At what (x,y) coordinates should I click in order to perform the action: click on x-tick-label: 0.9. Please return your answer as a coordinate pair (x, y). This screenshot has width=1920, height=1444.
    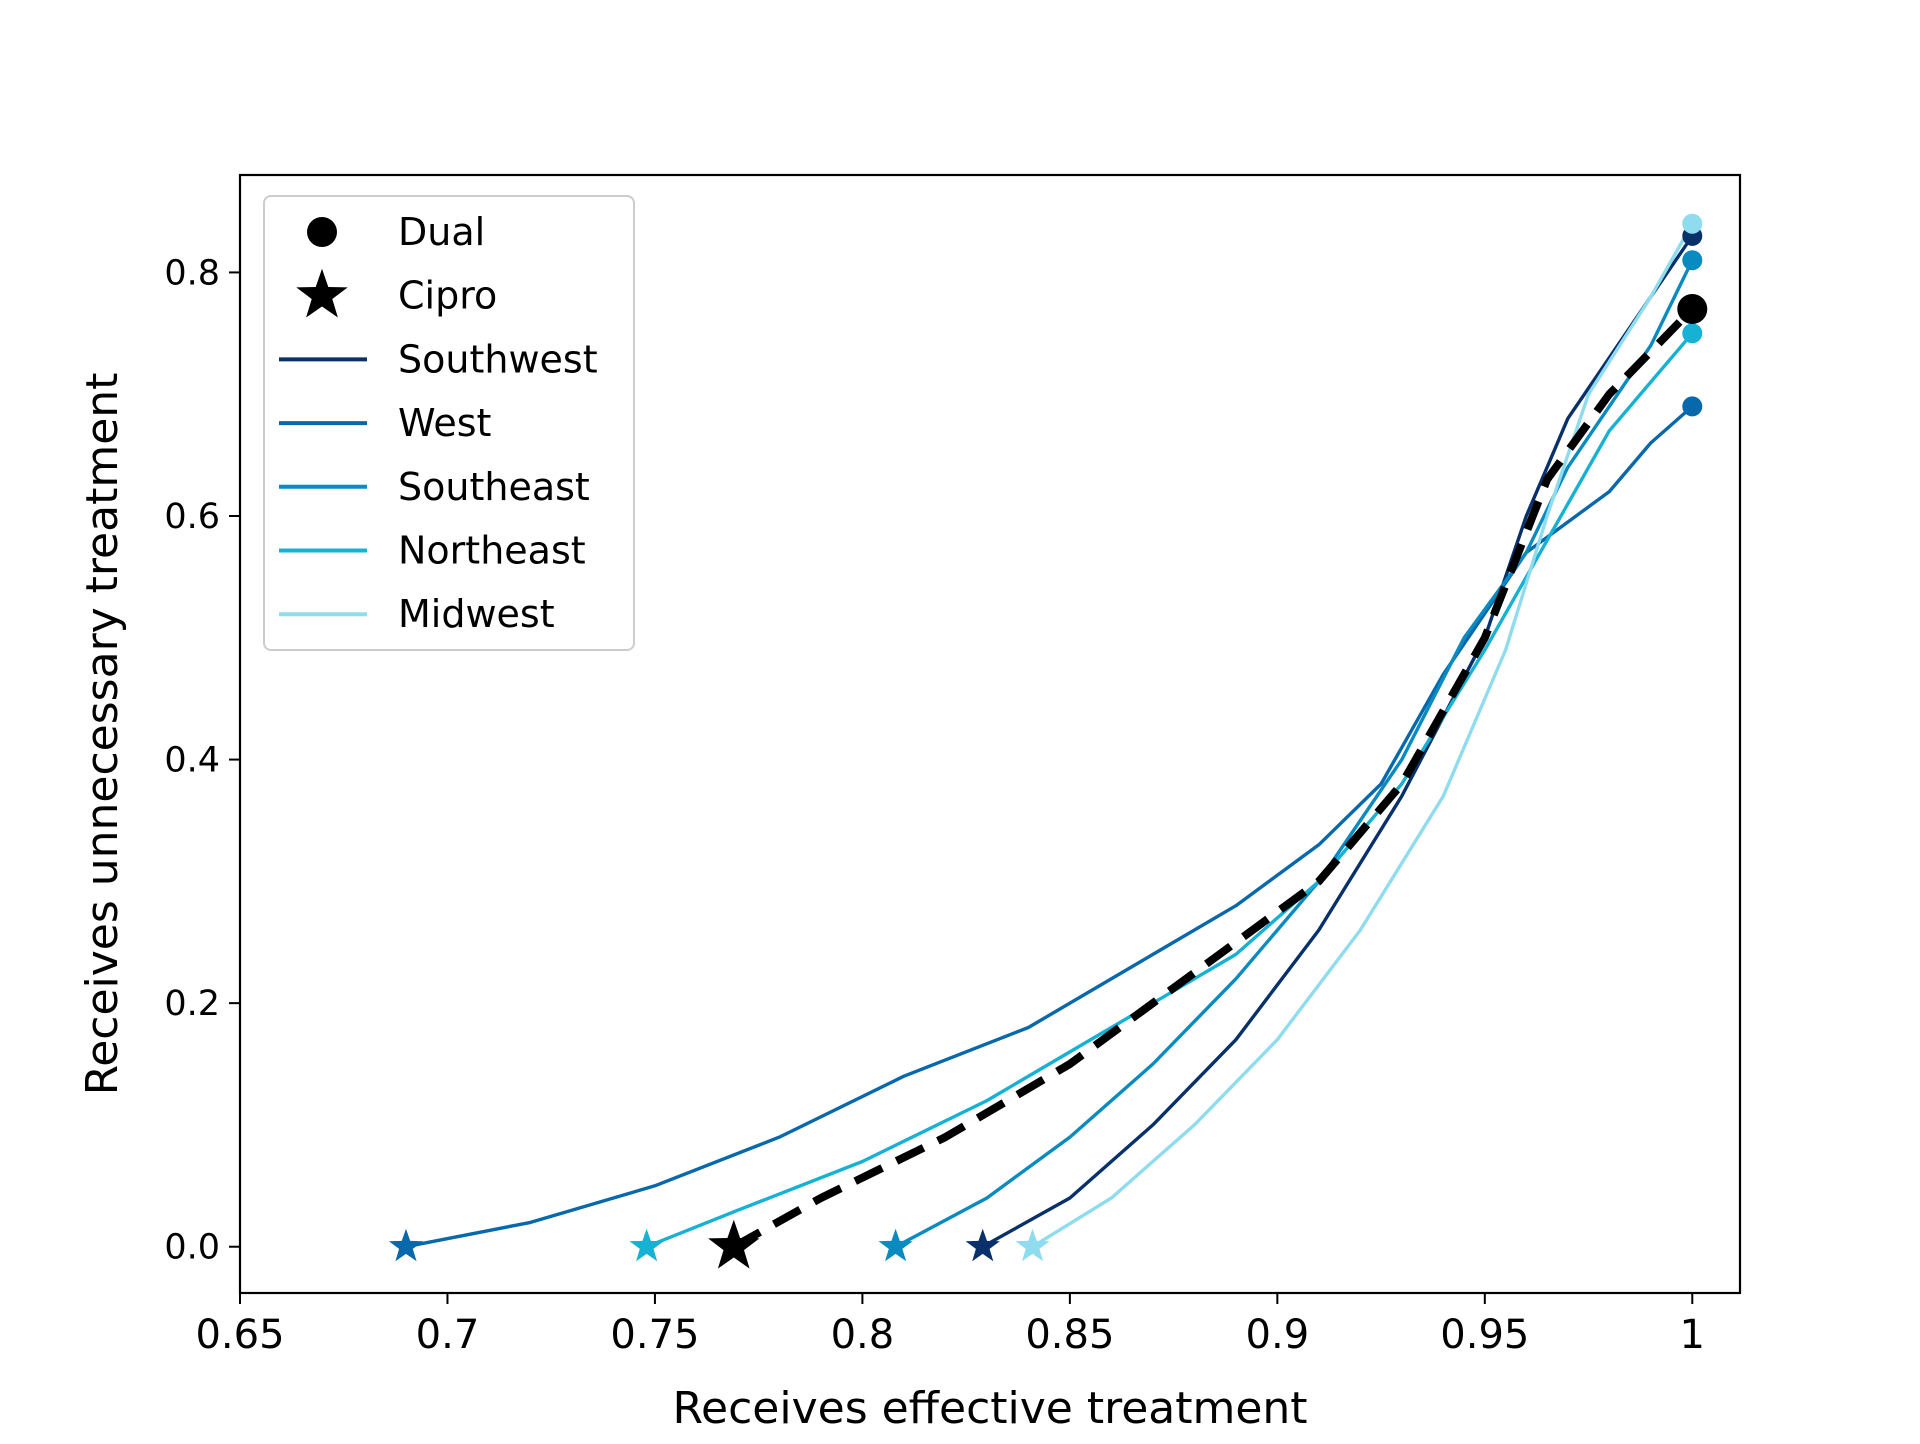
    Looking at the image, I should click on (1278, 1335).